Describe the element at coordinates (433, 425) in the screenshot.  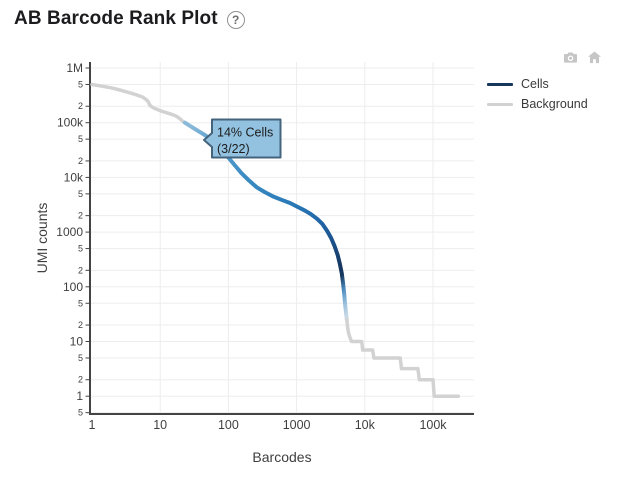
I see `x-tick-label: 100k` at that location.